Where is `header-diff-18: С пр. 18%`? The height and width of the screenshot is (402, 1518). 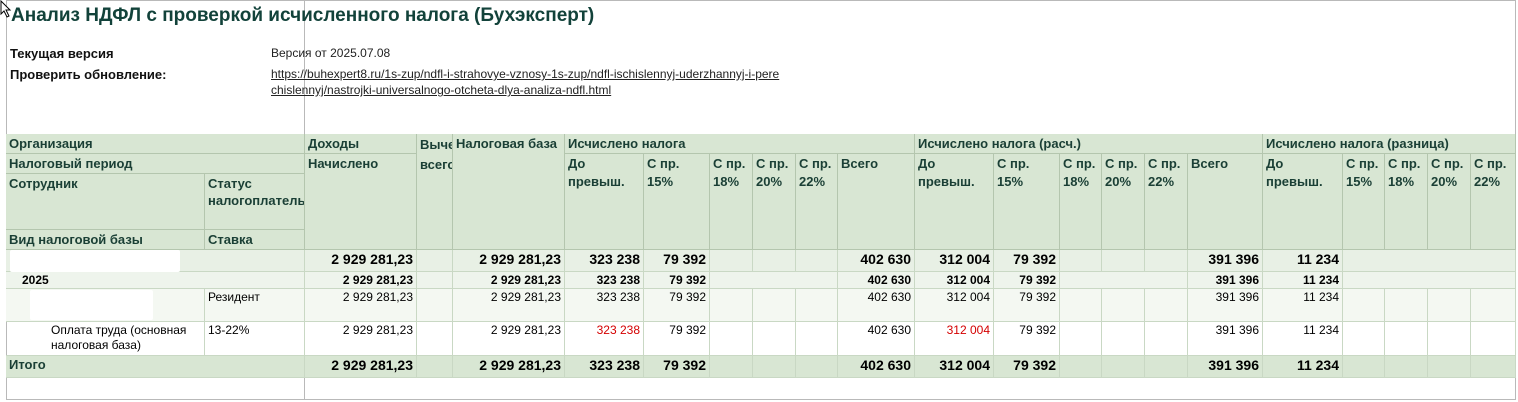
header-diff-18: С пр. 18% is located at coordinates (1406, 202).